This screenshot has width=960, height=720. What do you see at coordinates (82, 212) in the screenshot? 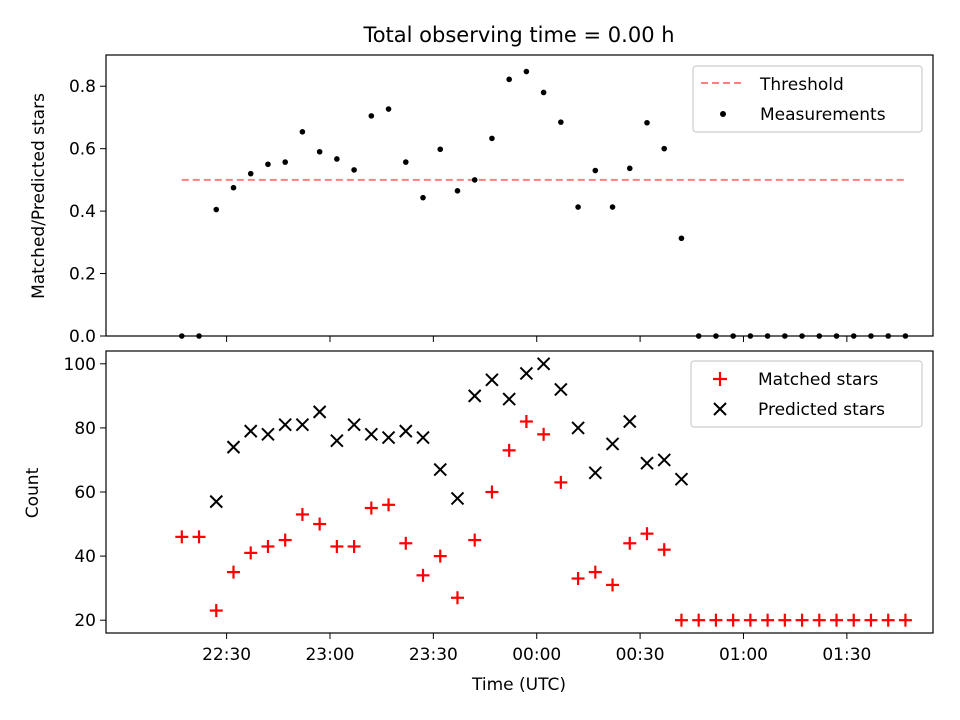
I see `y-tick-label: 0.4` at bounding box center [82, 212].